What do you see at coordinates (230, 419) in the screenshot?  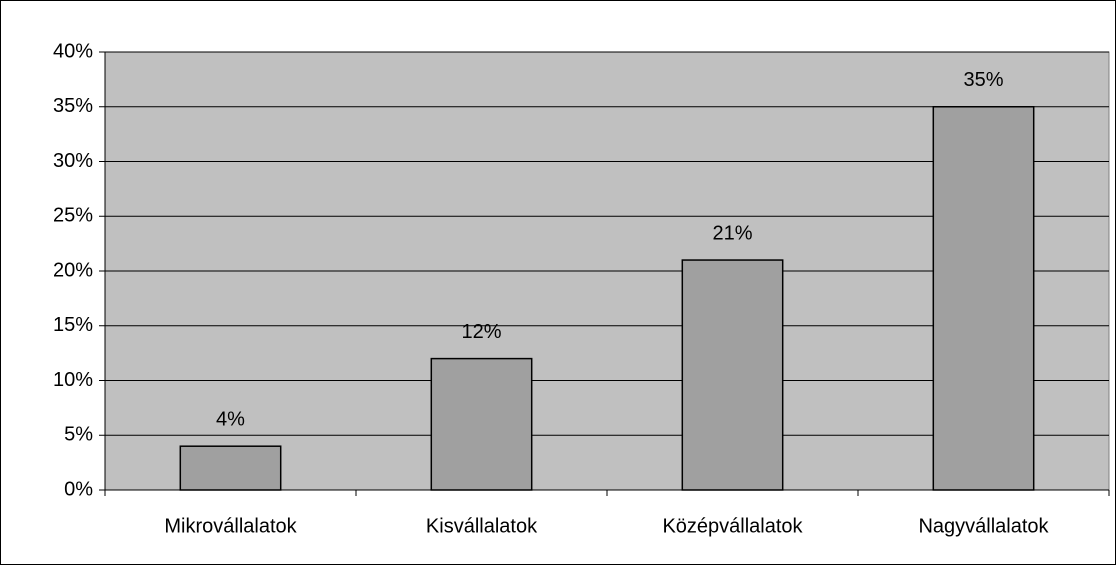 I see `data-label: 4%` at bounding box center [230, 419].